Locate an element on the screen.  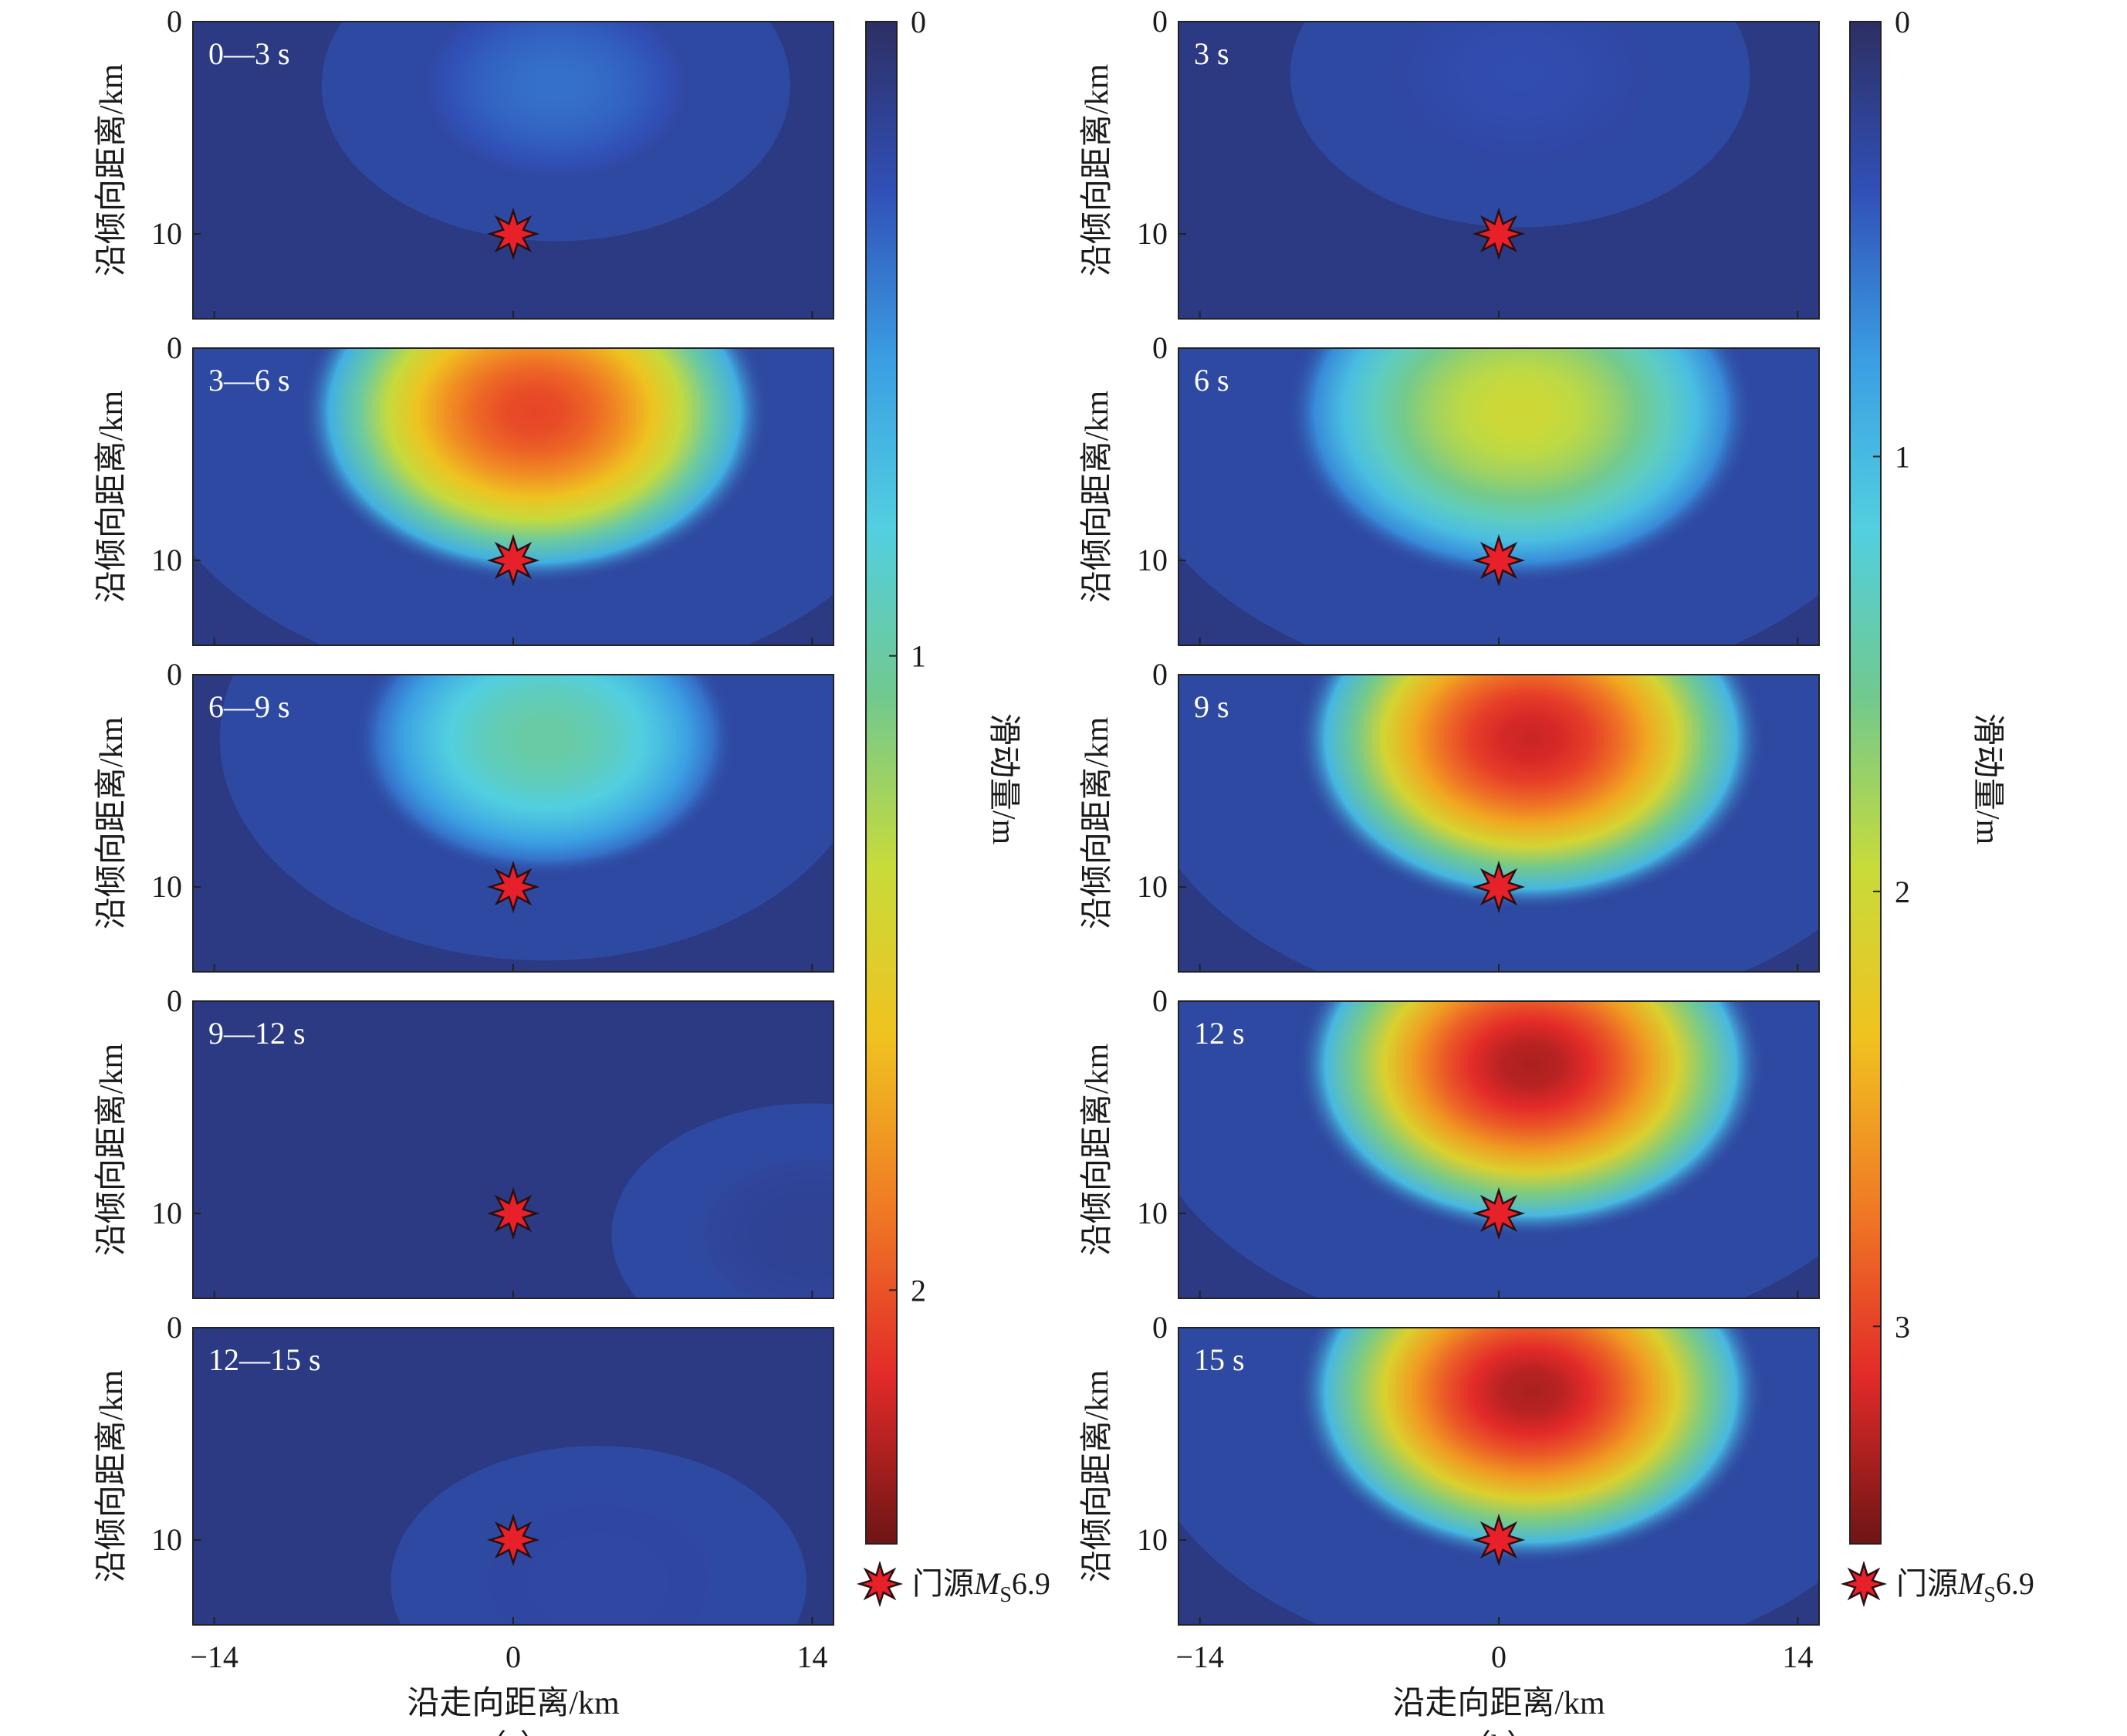
panel-time-label: 9 s is located at coordinates (1211, 706).